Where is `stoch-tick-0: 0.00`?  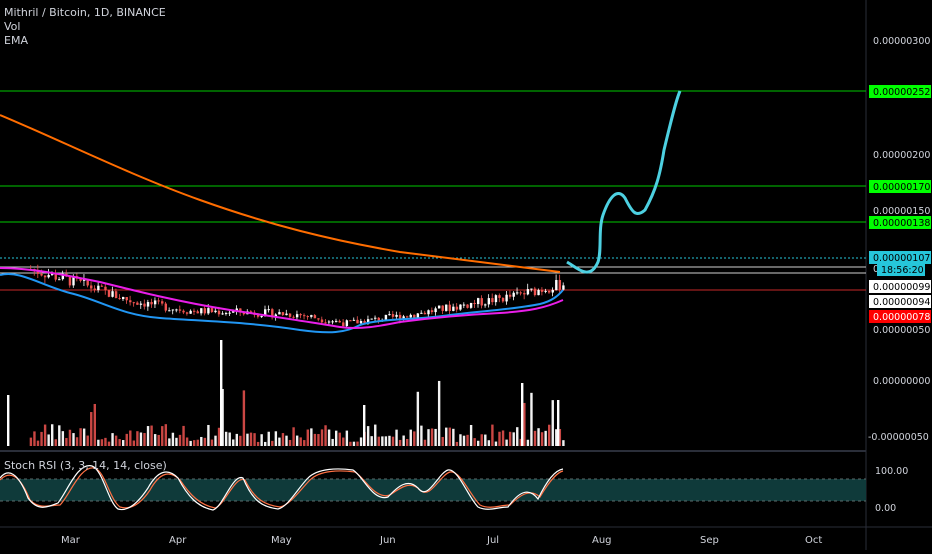
stoch-tick-0: 0.00 is located at coordinates (885, 508).